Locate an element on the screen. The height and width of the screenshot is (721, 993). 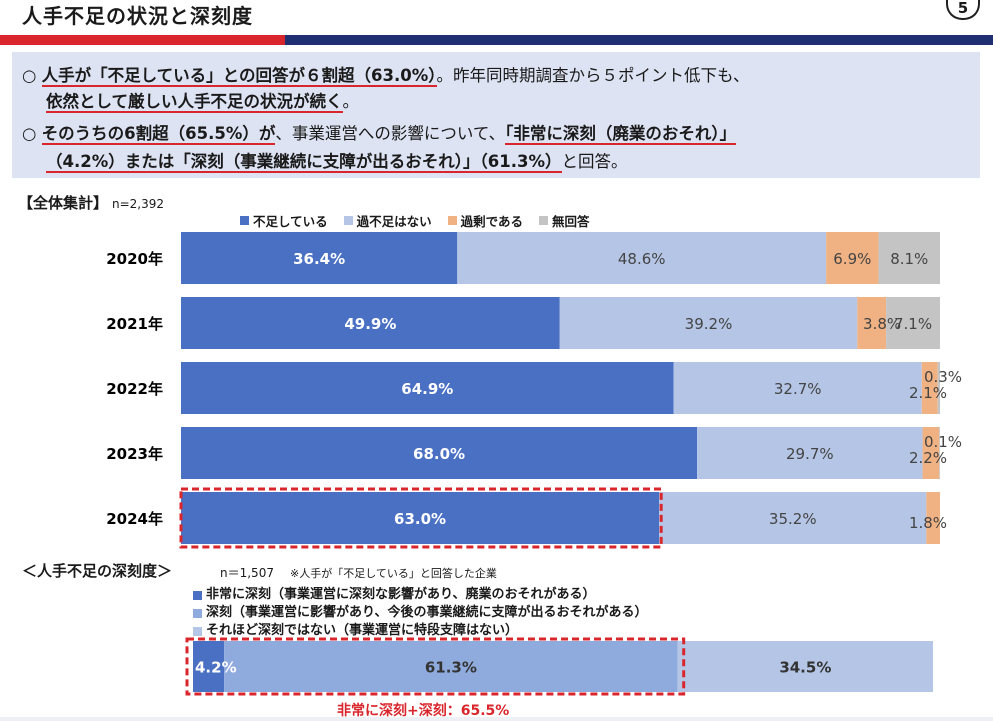
legend-item: 非常に深刻（事業運営に深刻な影響があり、廃業のおそれがある） is located at coordinates (420, 595).